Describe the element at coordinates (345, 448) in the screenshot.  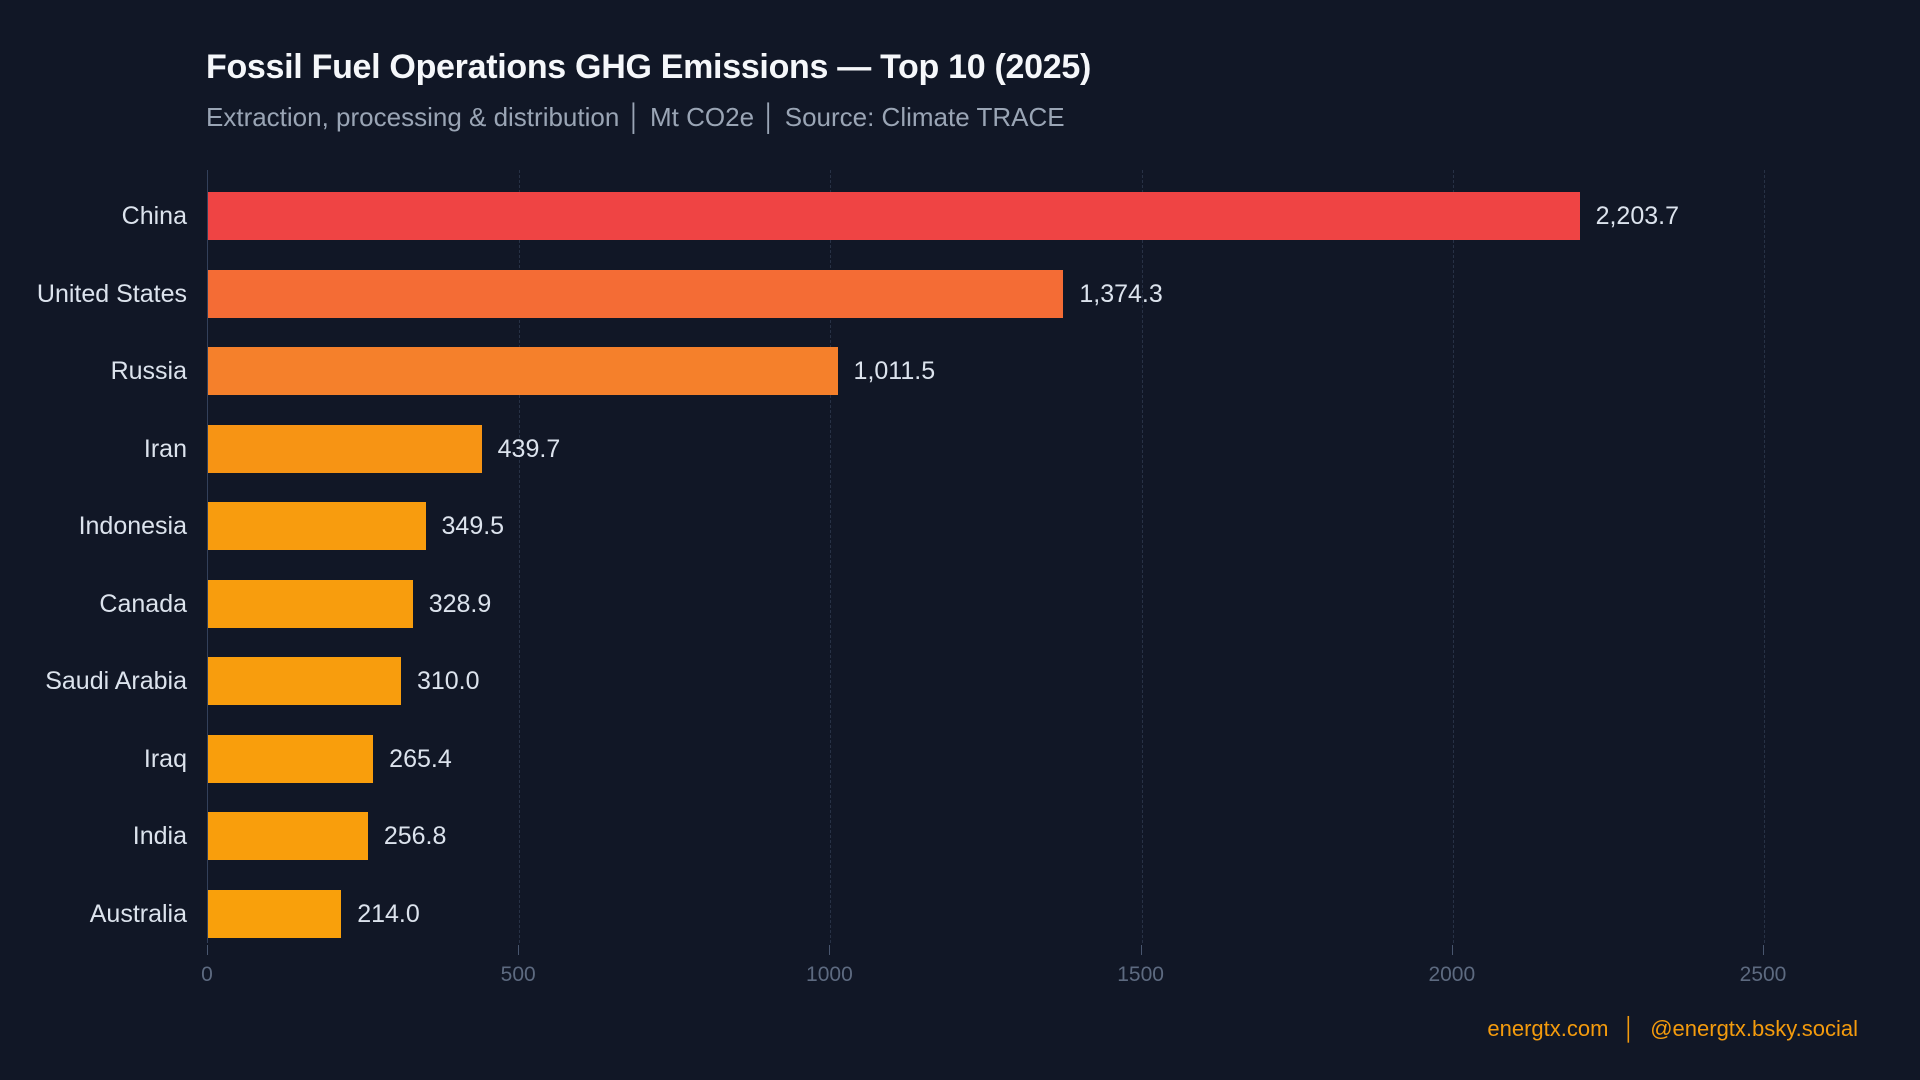
I see `bar-iran` at that location.